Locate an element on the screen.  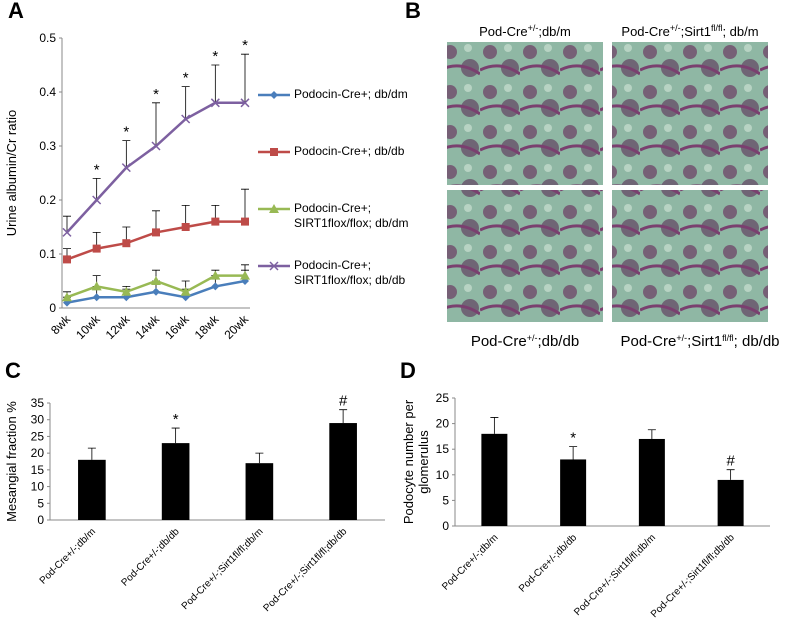
legend-entry: Podocin-Cre+; db/db is located at coordinates (349, 151).